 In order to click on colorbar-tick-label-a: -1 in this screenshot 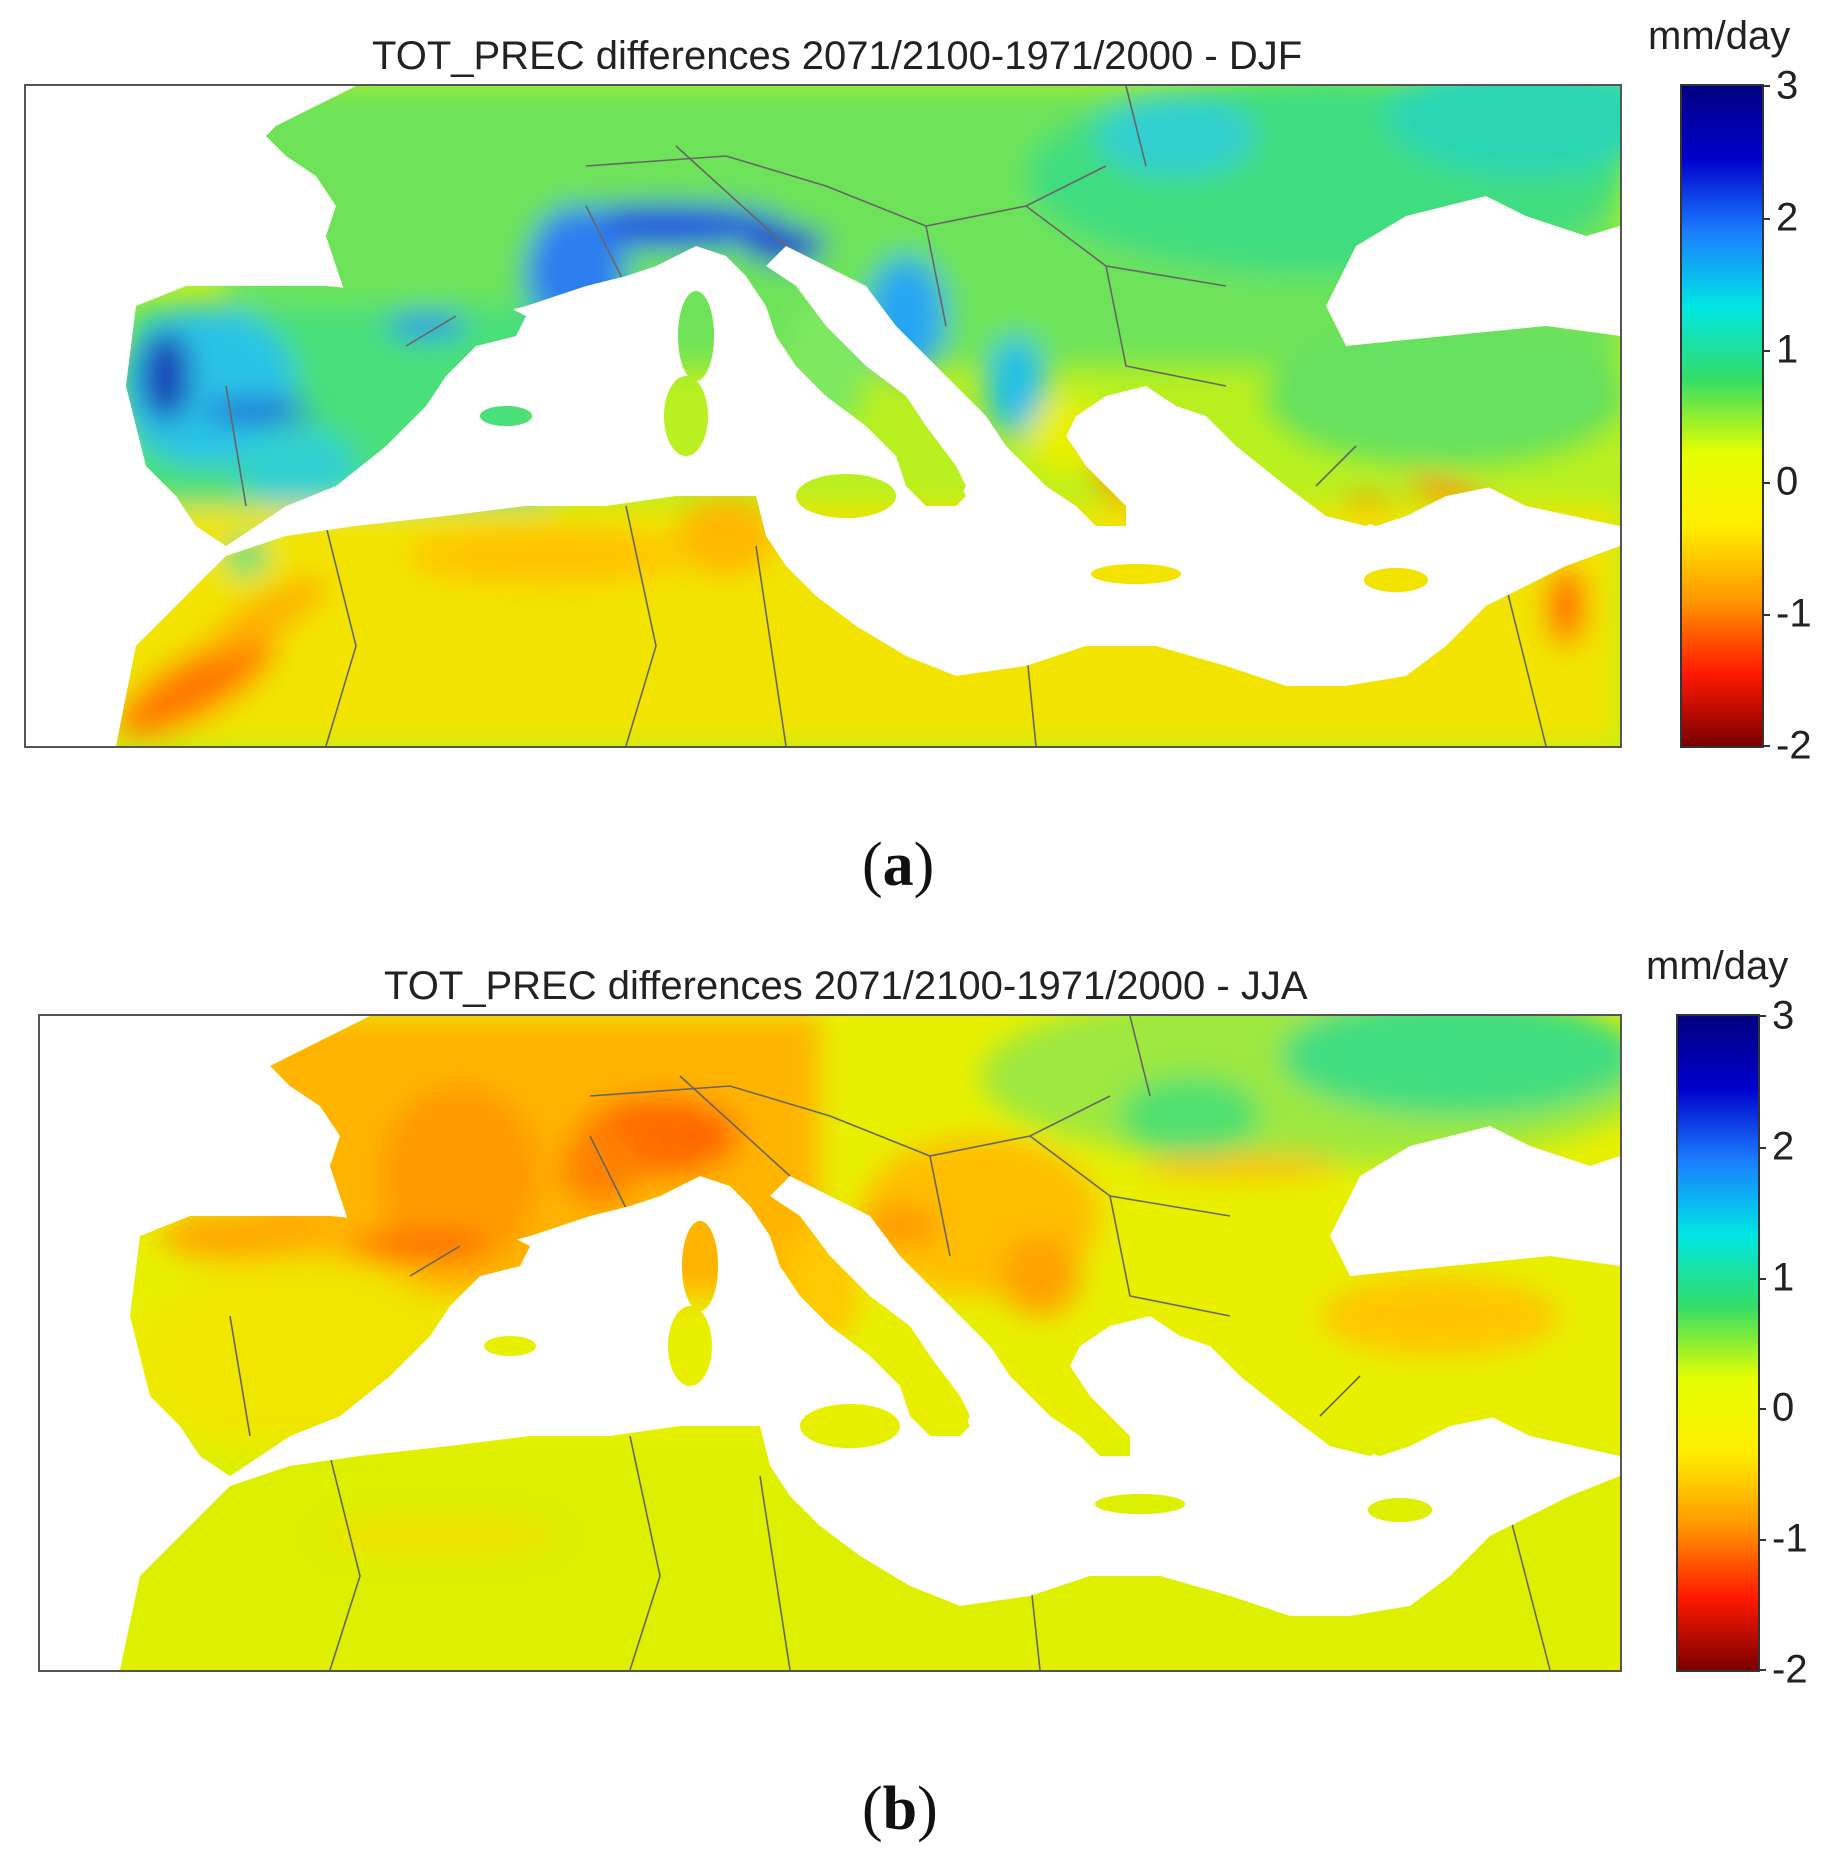, I will do `click(1794, 613)`.